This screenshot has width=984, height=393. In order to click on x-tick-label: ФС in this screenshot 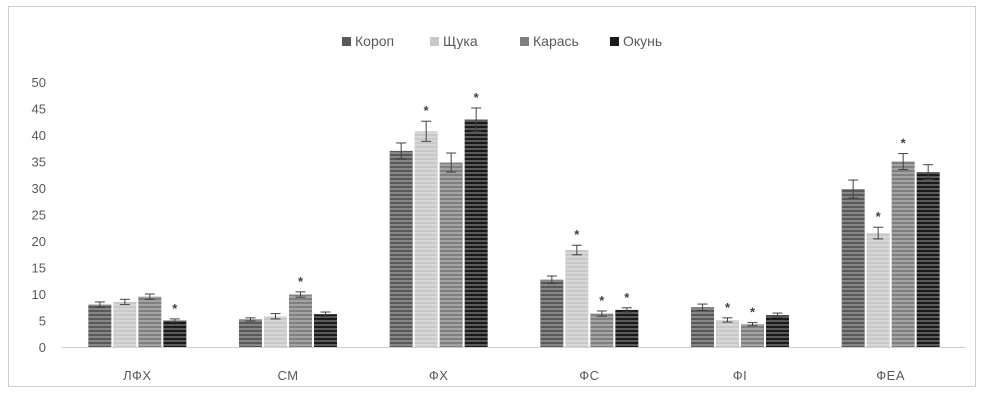, I will do `click(589, 375)`.